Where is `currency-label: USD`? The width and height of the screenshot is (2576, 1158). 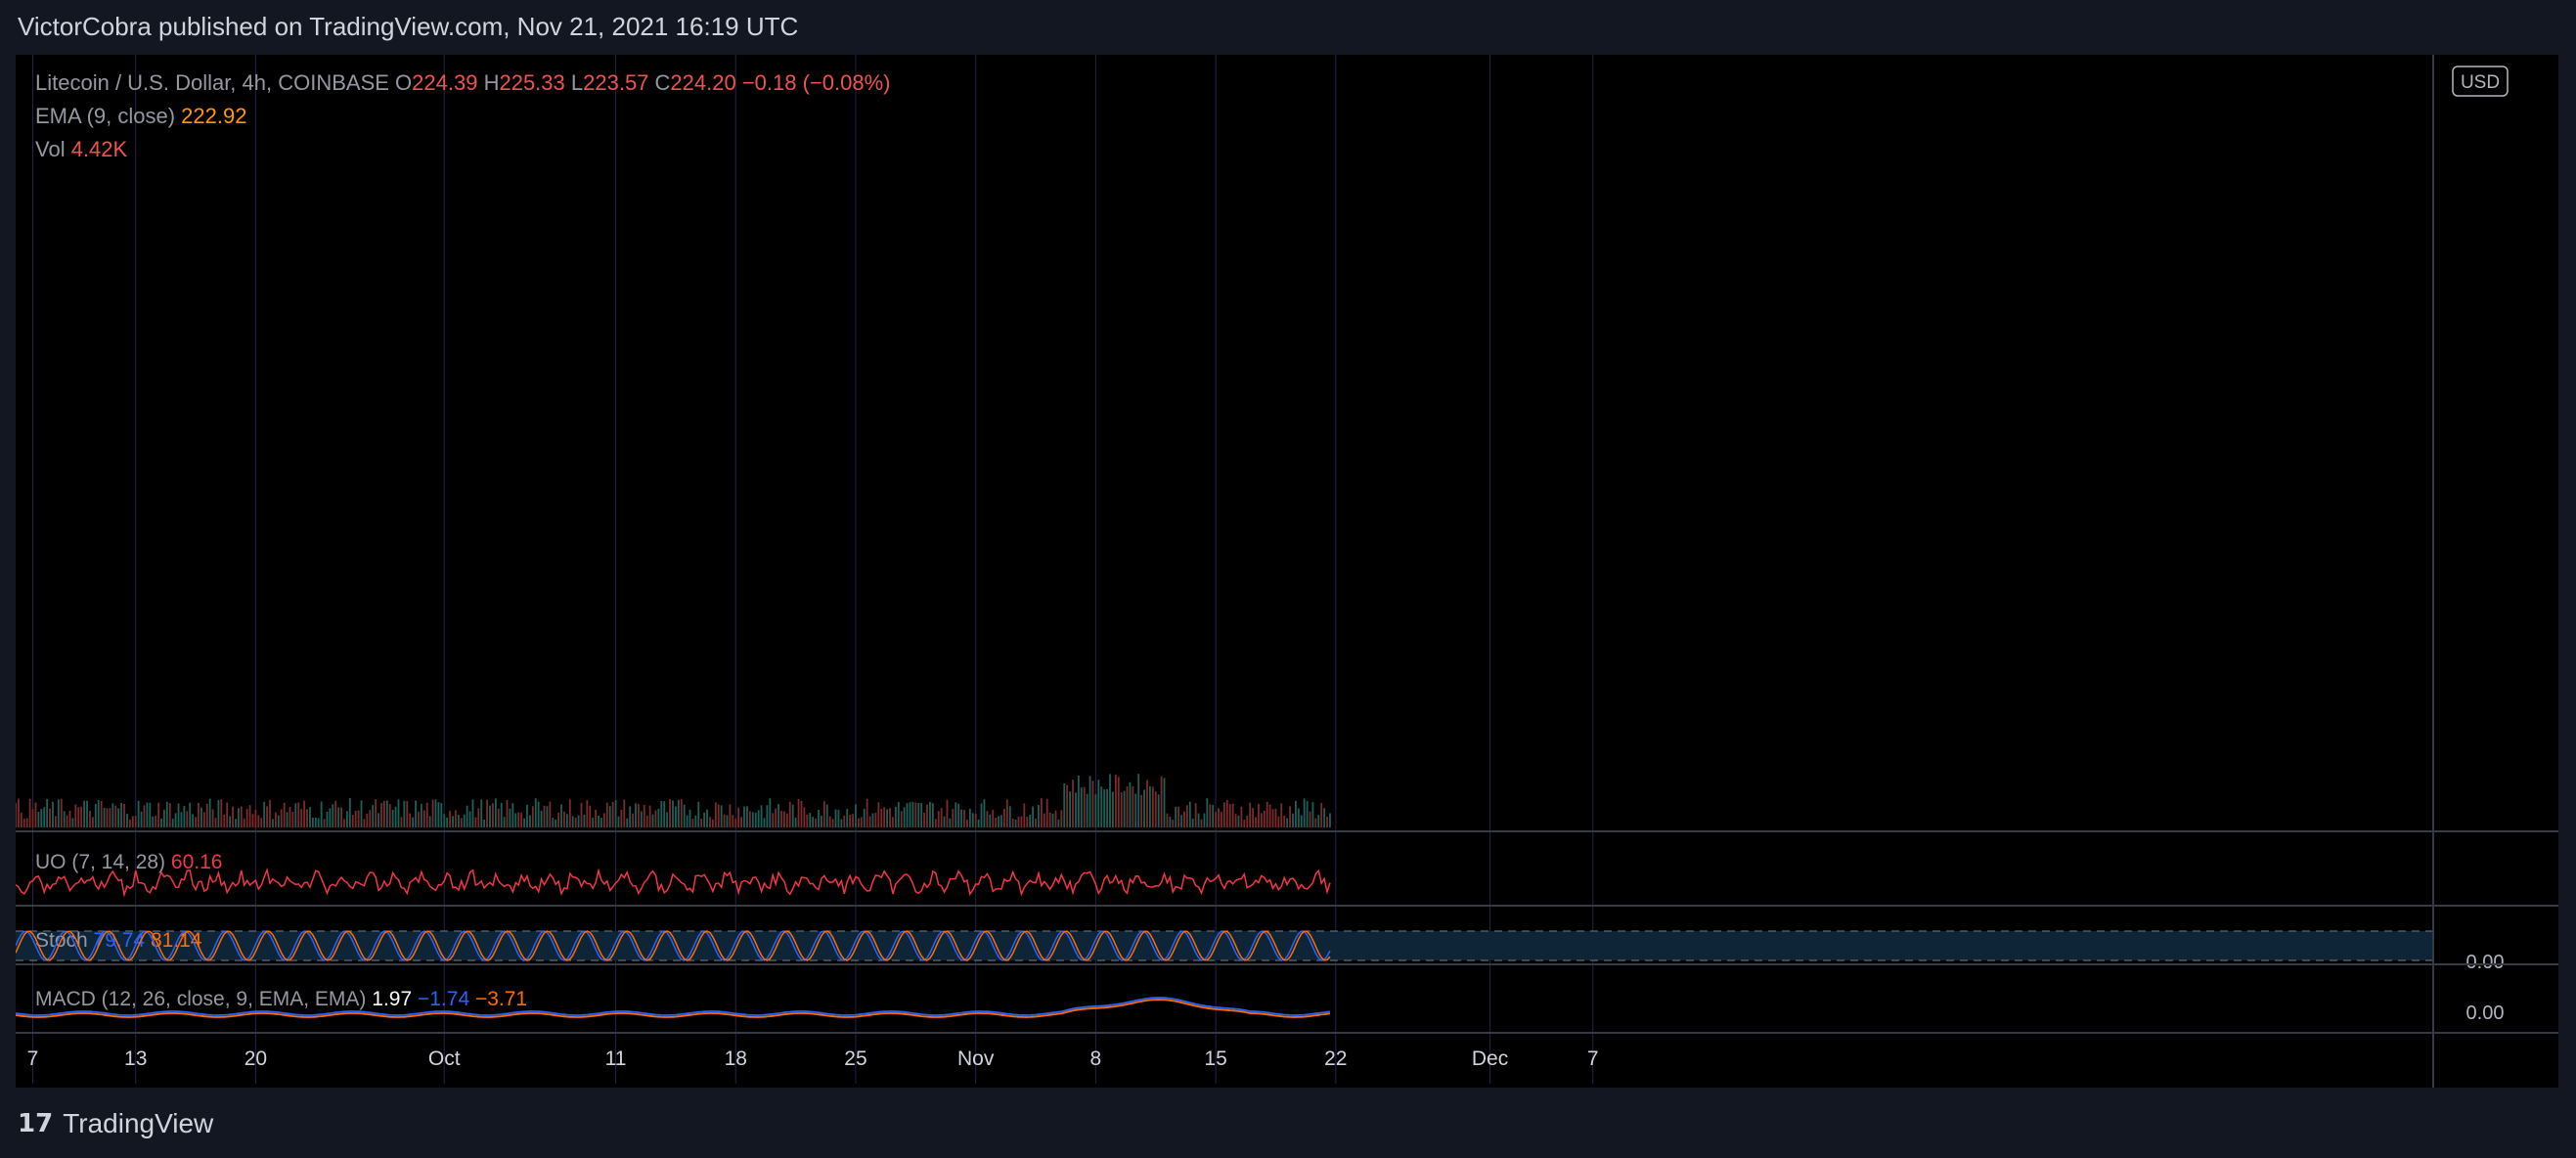 currency-label: USD is located at coordinates (2480, 82).